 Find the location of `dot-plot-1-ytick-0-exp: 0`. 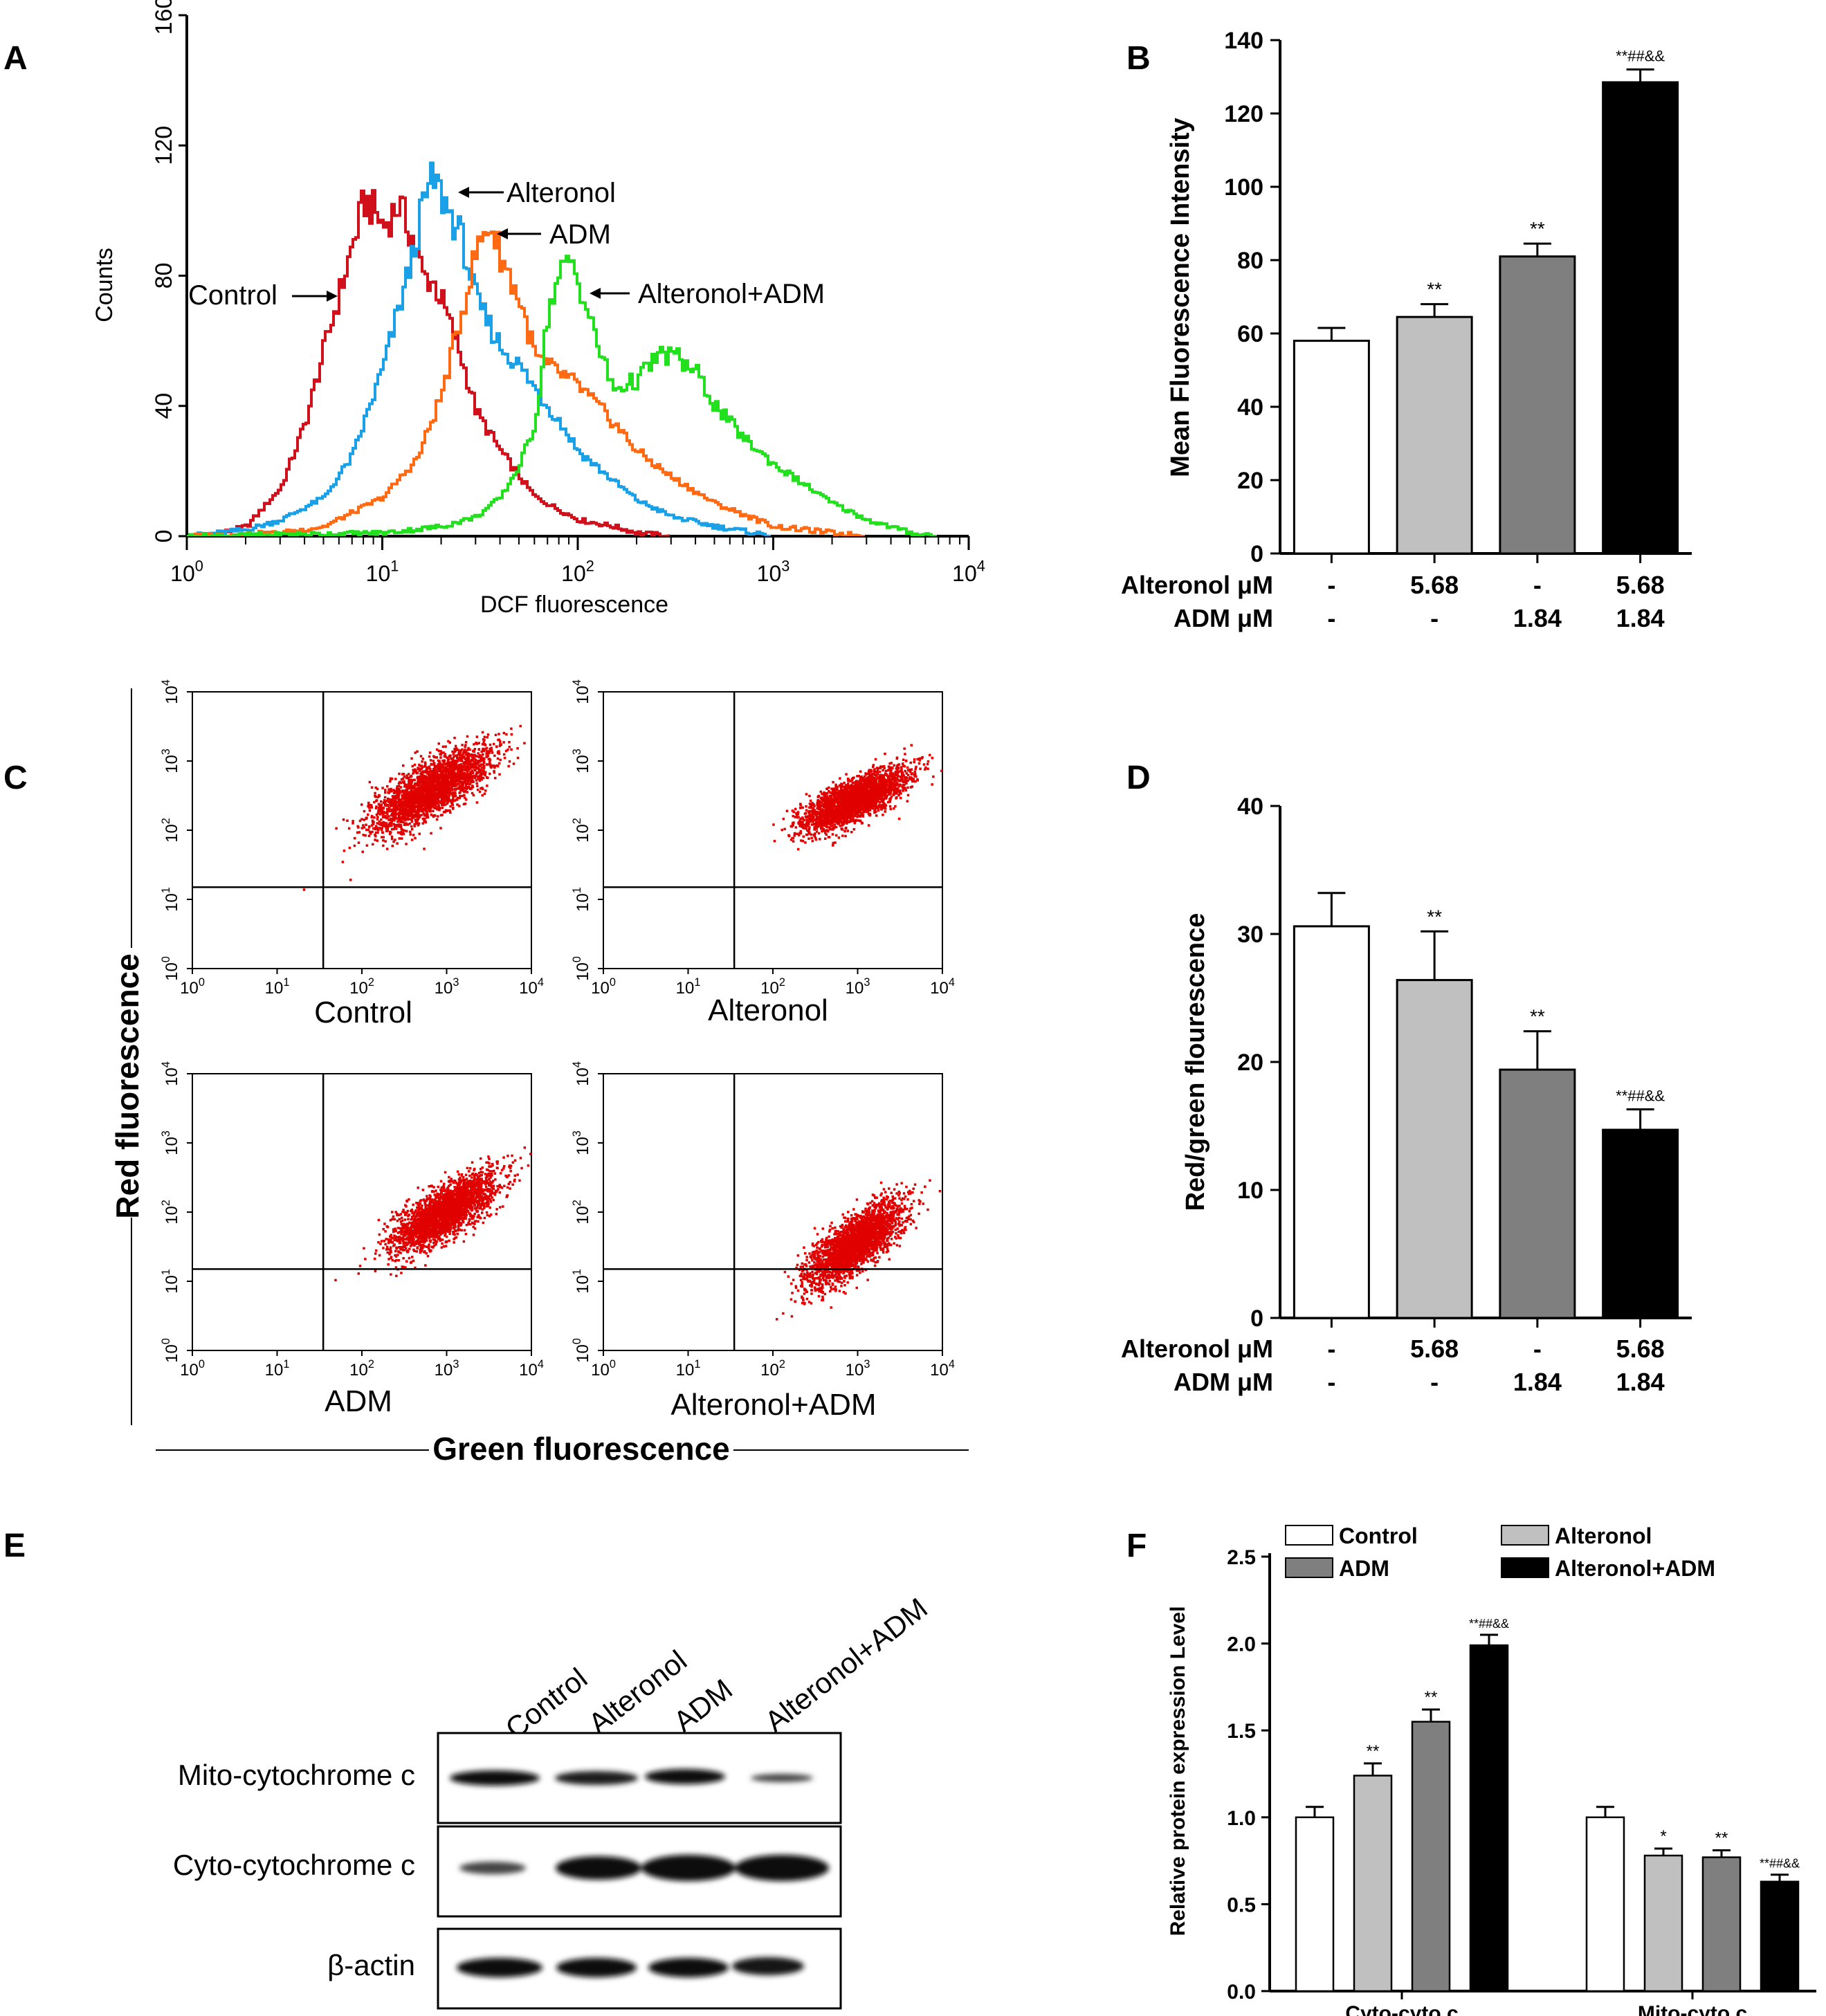

dot-plot-1-ytick-0-exp: 0 is located at coordinates (577, 959).